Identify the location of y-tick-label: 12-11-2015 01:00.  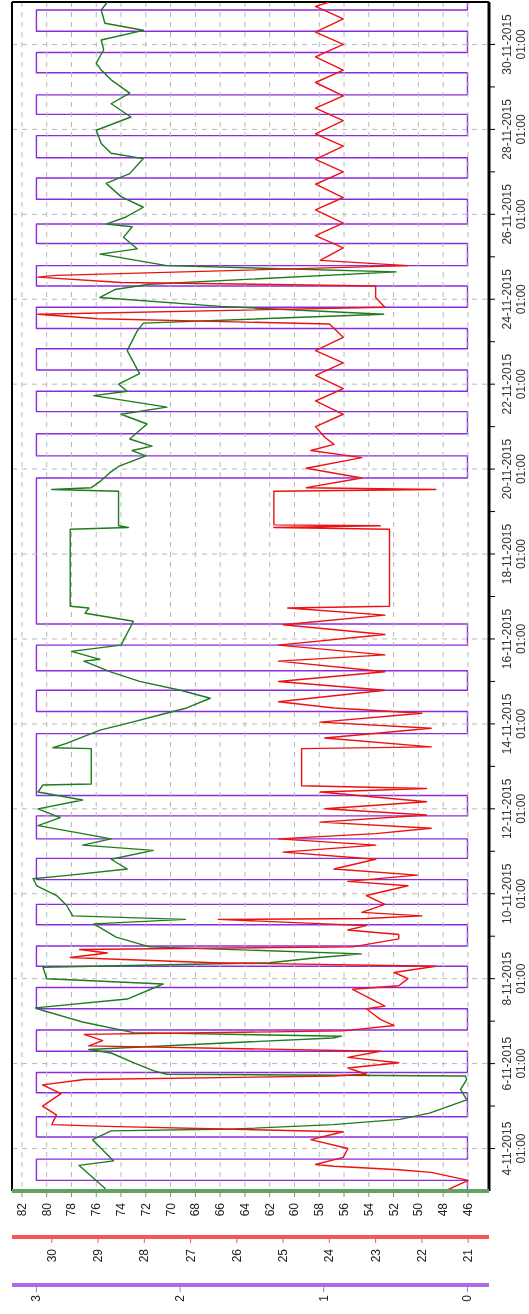
(514, 809).